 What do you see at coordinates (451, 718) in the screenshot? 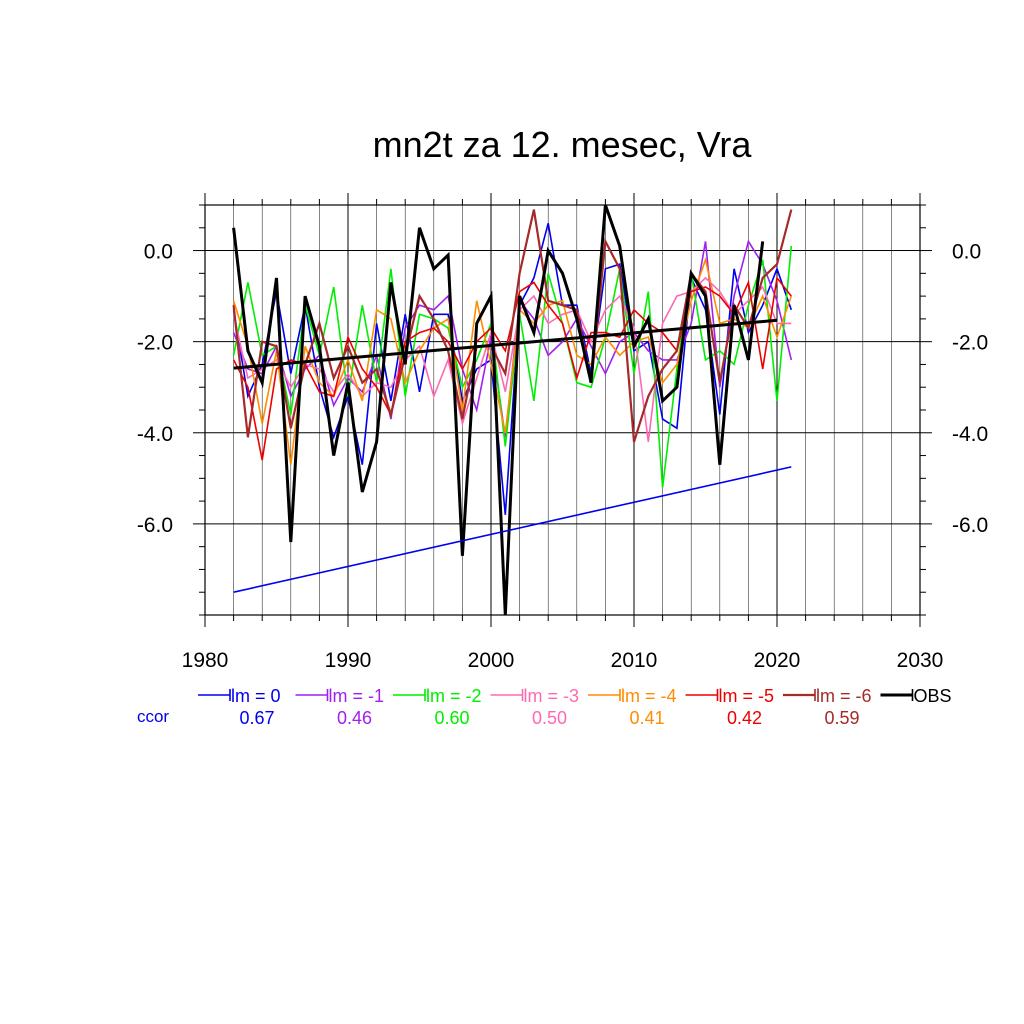
I see `ccor-value: 0.60` at bounding box center [451, 718].